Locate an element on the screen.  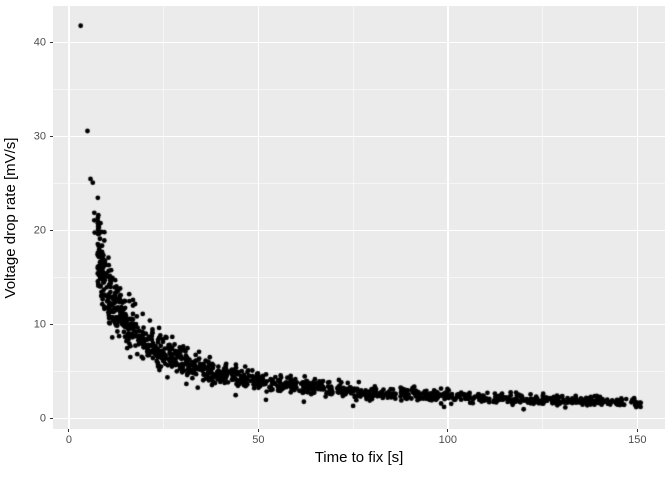
x-tick-label: 100 is located at coordinates (448, 440).